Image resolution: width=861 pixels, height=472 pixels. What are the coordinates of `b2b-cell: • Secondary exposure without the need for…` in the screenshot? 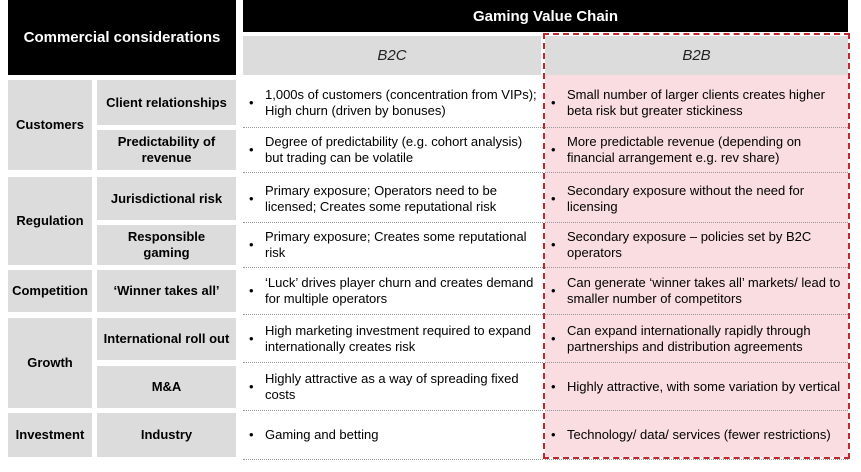 It's located at (696, 199).